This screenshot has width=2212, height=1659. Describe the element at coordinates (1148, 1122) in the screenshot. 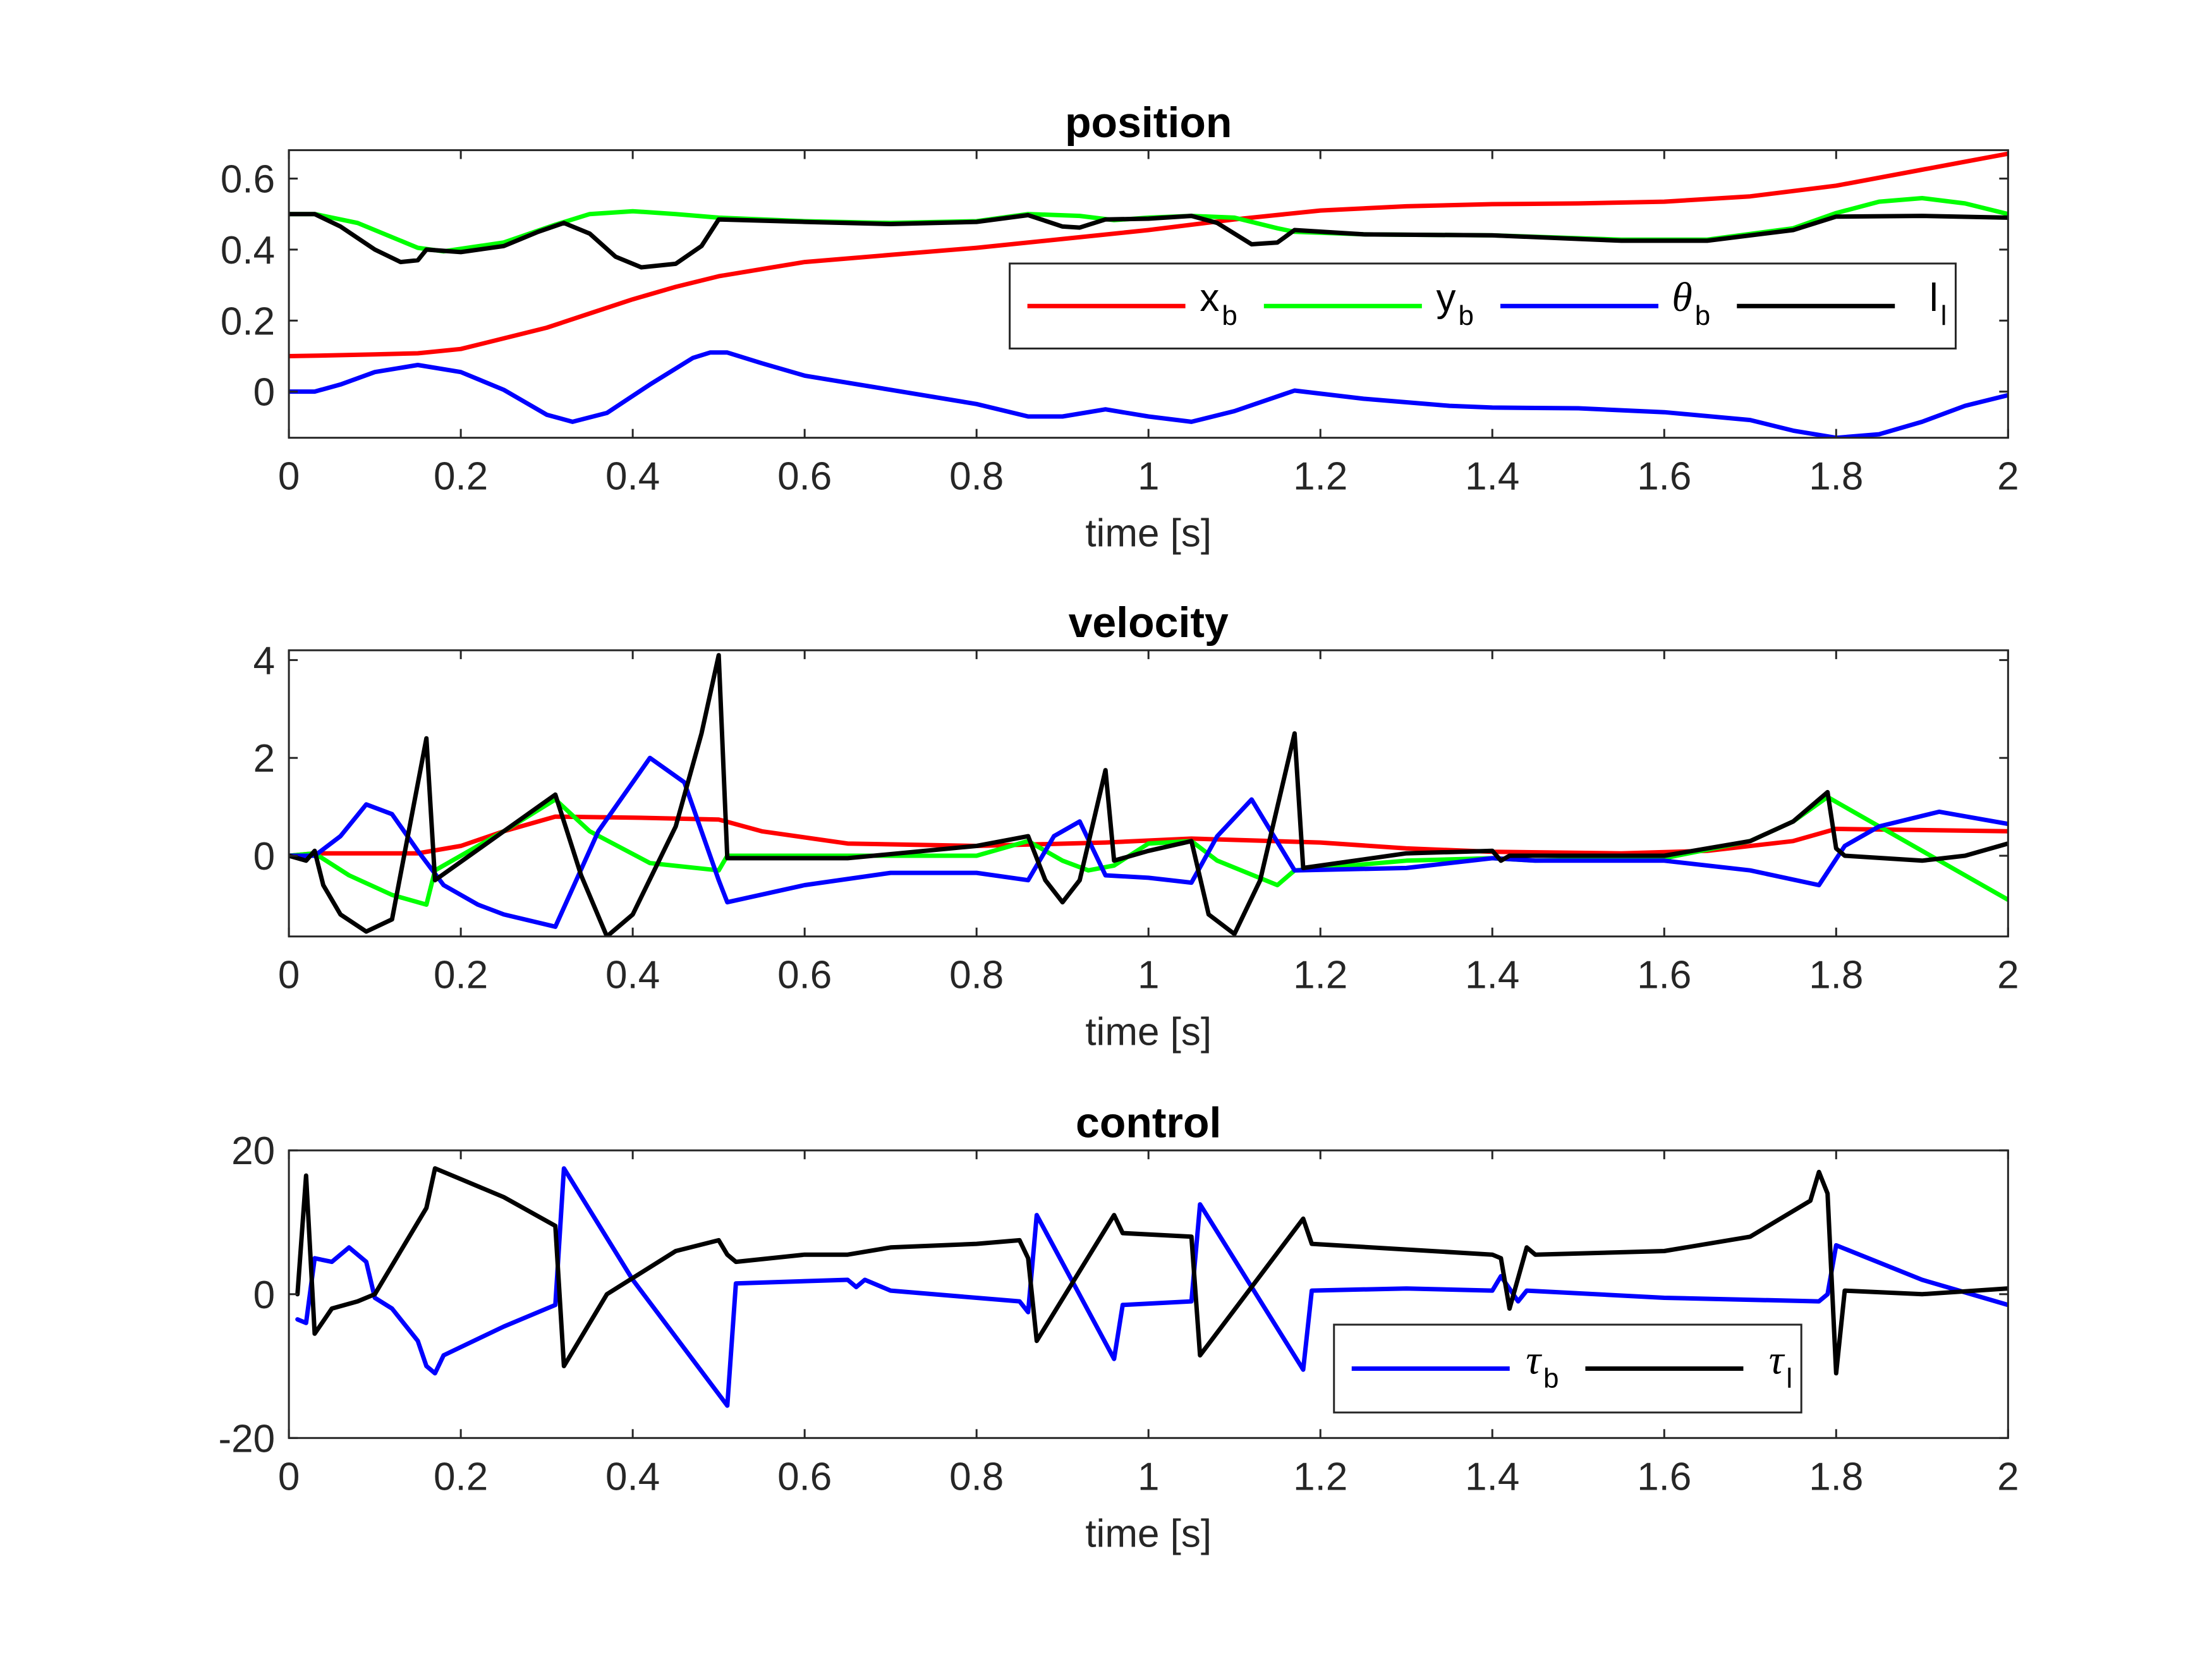

I see `chart-title: control` at that location.